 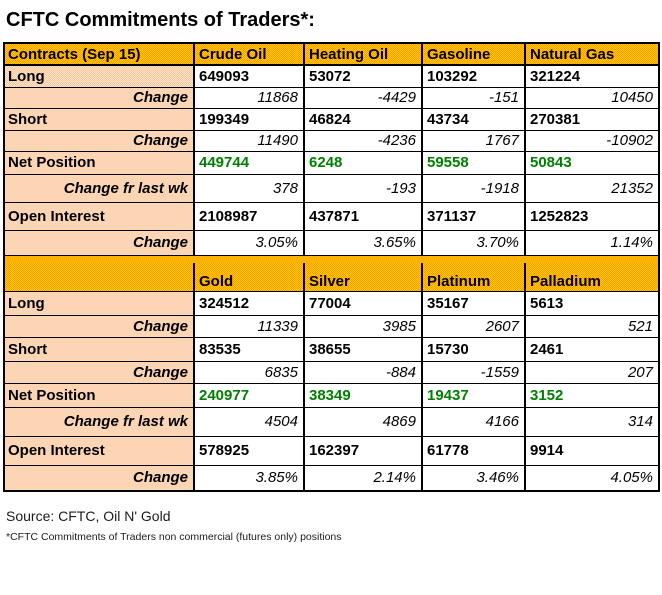 What do you see at coordinates (363, 216) in the screenshot?
I see `value-cell: 437871` at bounding box center [363, 216].